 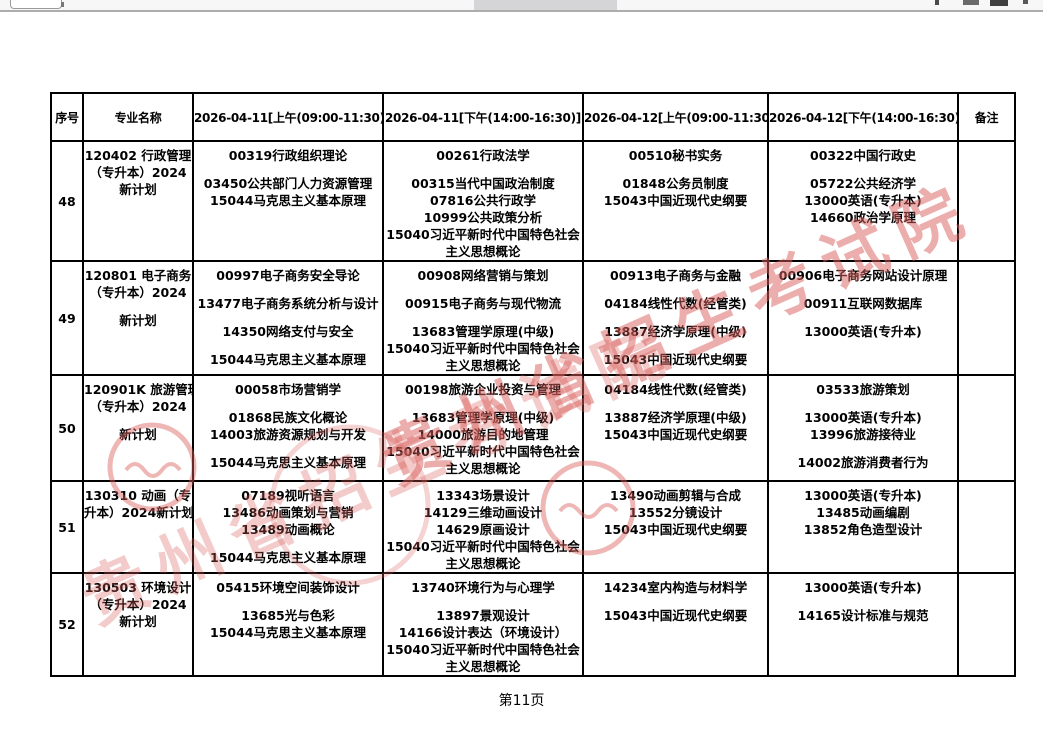 I want to click on tab-text-fragment, so click(x=62, y=4).